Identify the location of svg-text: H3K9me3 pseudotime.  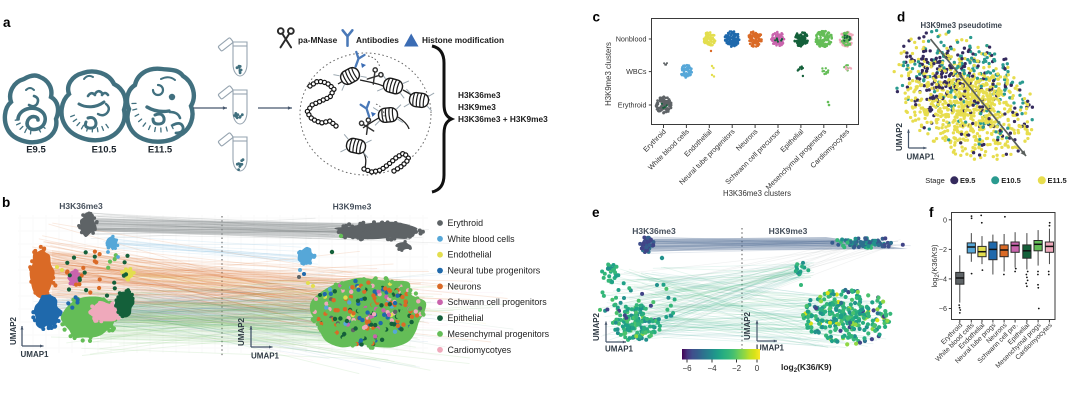
(962, 25).